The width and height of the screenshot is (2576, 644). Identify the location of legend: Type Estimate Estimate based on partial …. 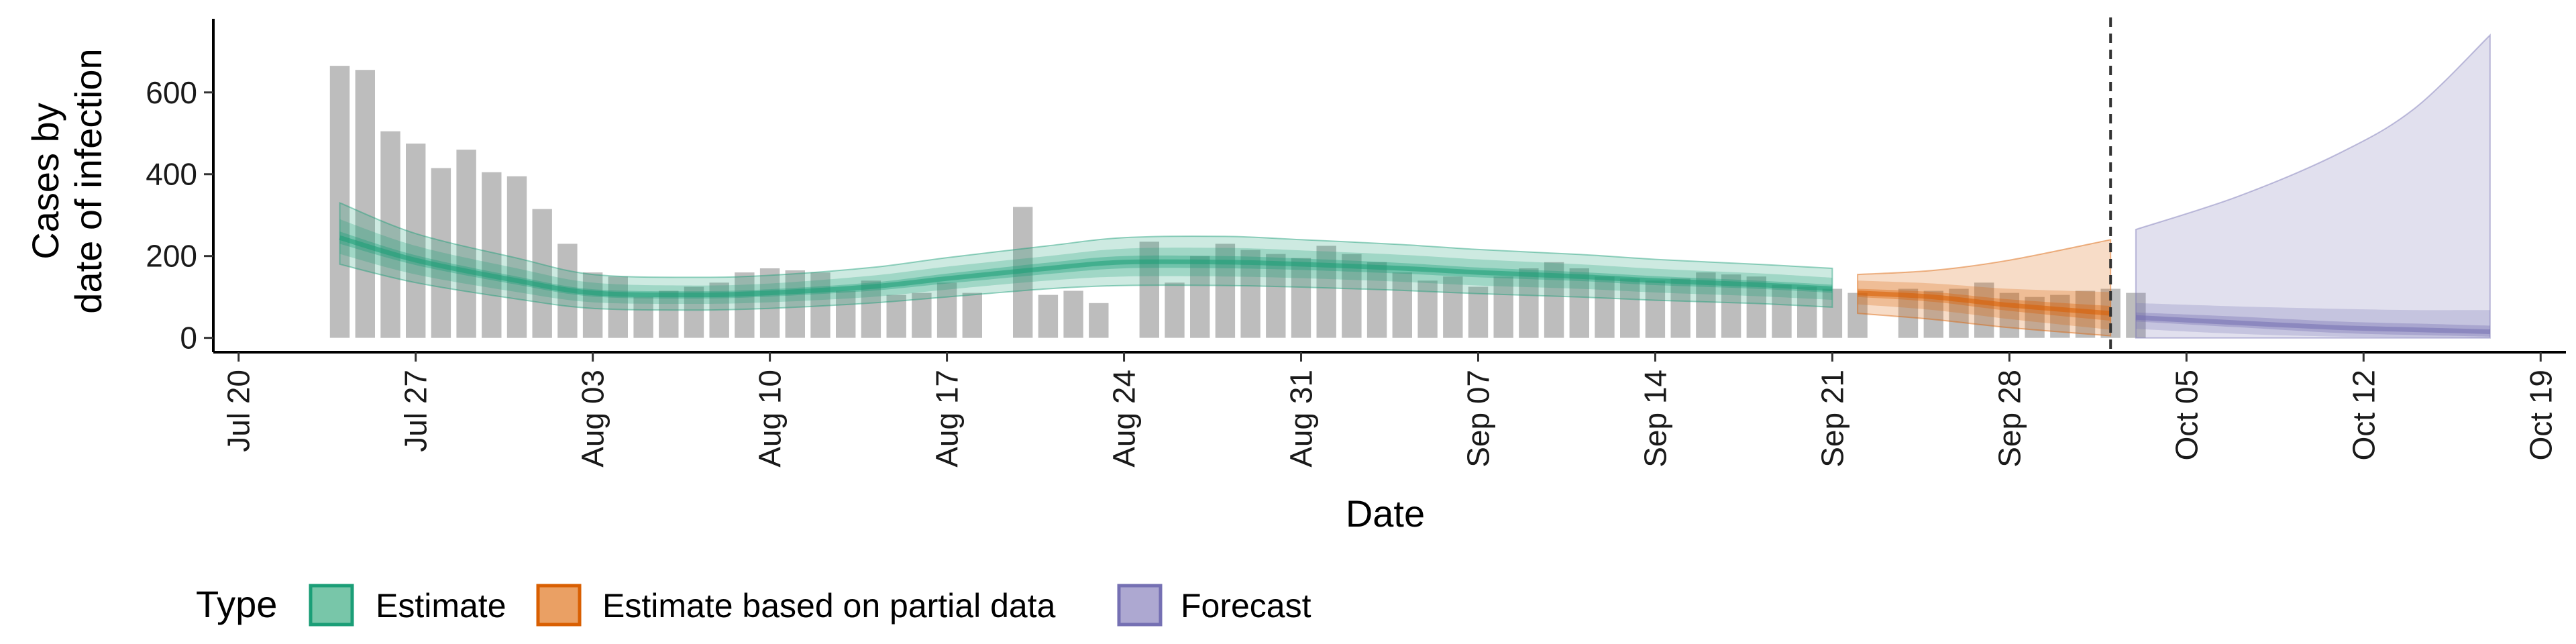
(753, 605).